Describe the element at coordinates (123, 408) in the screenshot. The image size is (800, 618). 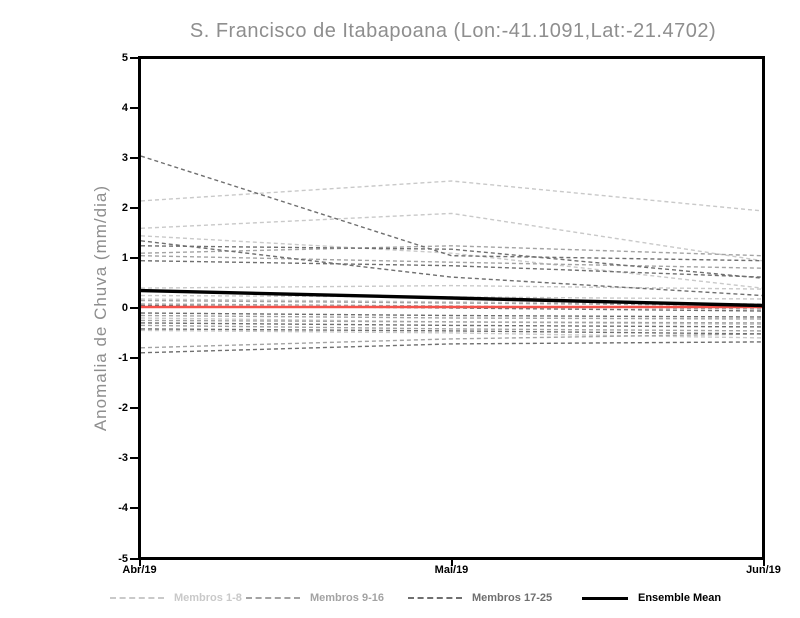
I see `y-tick-label: -2` at that location.